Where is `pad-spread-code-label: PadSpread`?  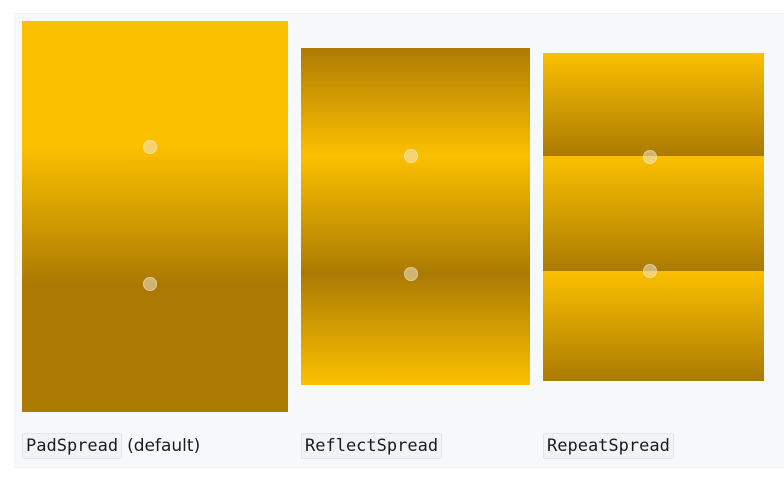 pad-spread-code-label: PadSpread is located at coordinates (72, 445).